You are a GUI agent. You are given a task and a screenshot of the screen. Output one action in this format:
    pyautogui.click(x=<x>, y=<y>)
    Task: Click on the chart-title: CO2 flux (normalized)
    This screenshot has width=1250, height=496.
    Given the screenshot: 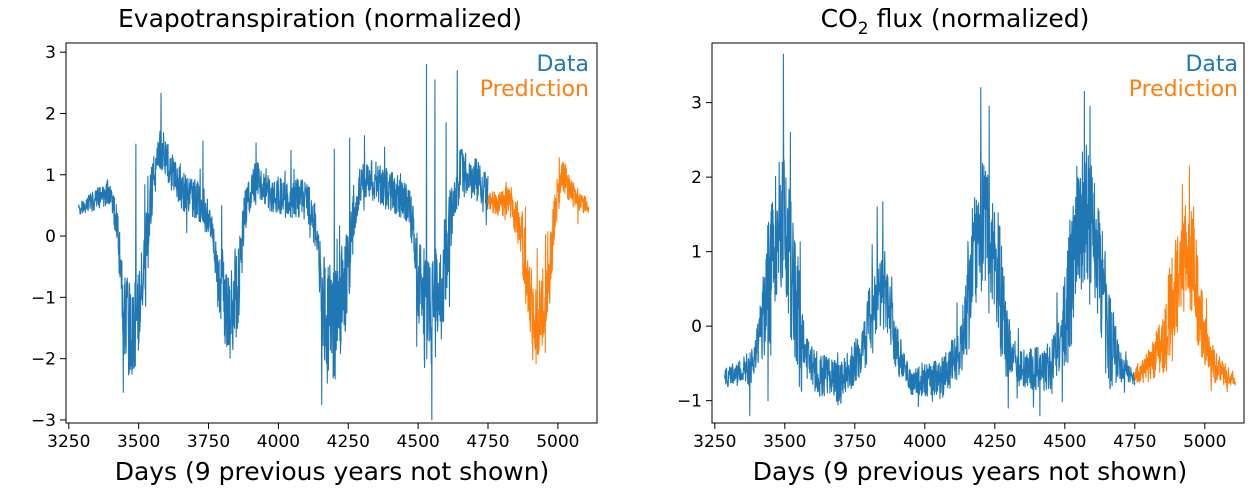 What is the action you would take?
    pyautogui.click(x=955, y=21)
    